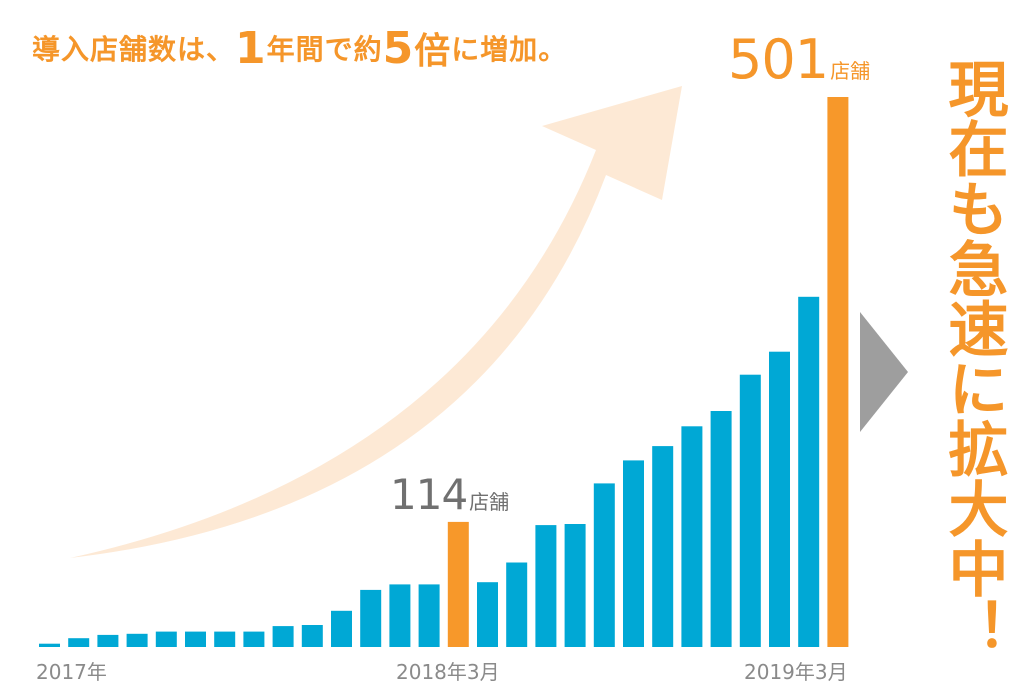 The image size is (1024, 689). Describe the element at coordinates (300, 48) in the screenshot. I see `headline: 導入店舗数は、1年間で約5倍に増加。` at that location.